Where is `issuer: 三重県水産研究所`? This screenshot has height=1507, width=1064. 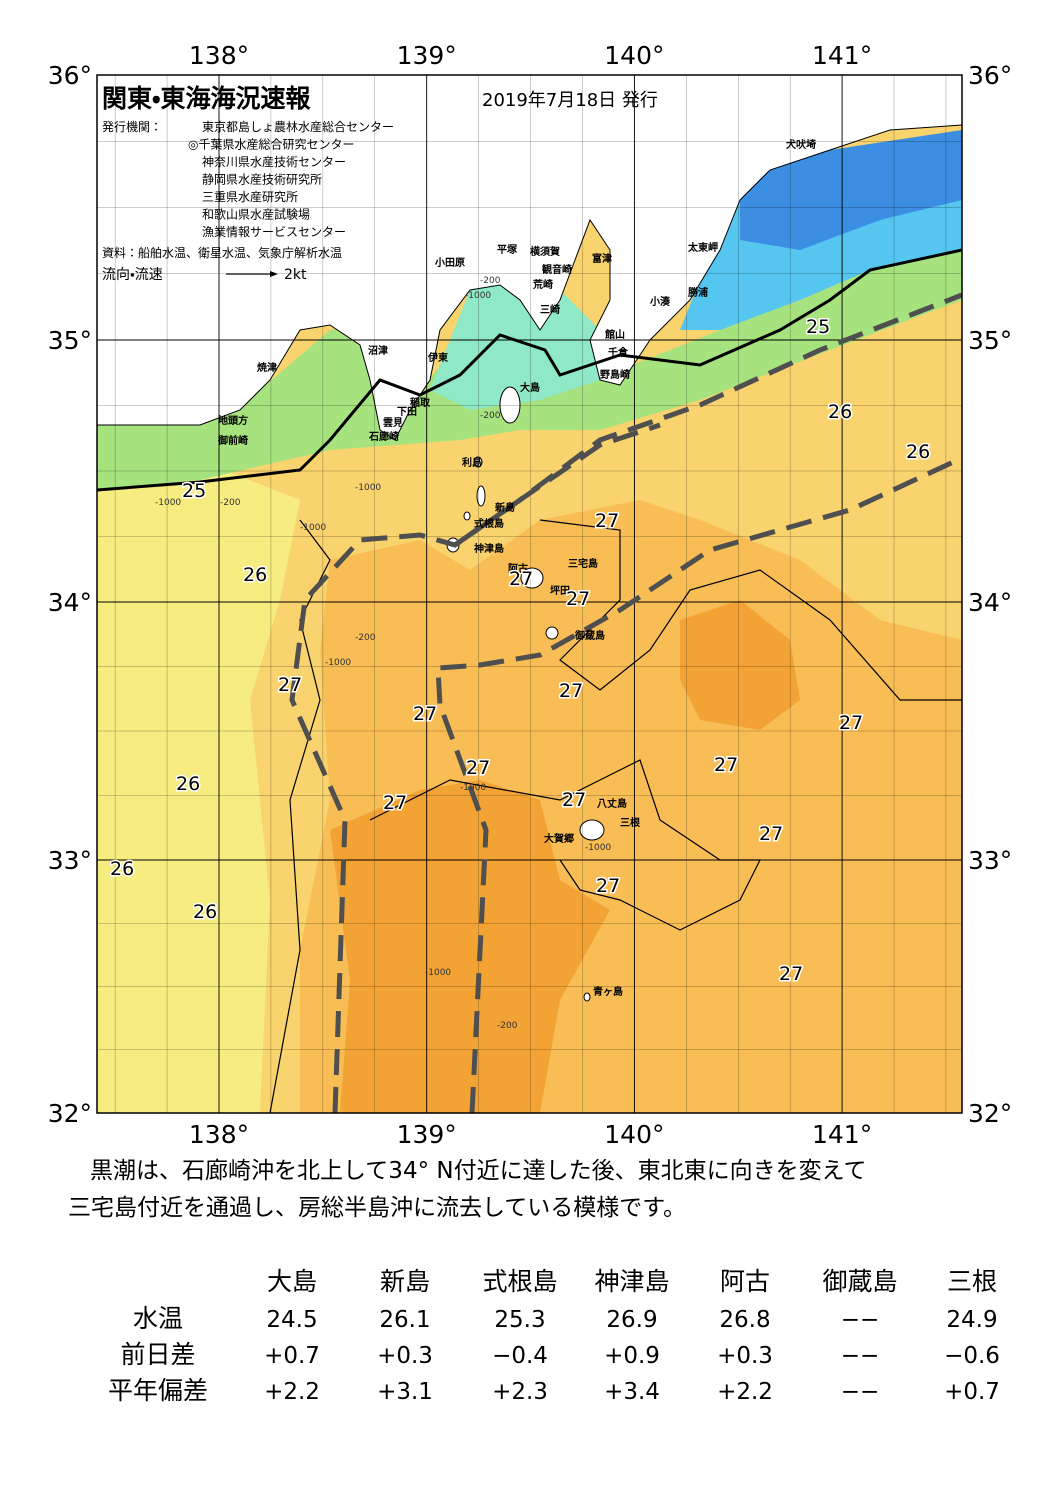 issuer: 三重県水産研究所 is located at coordinates (250, 197).